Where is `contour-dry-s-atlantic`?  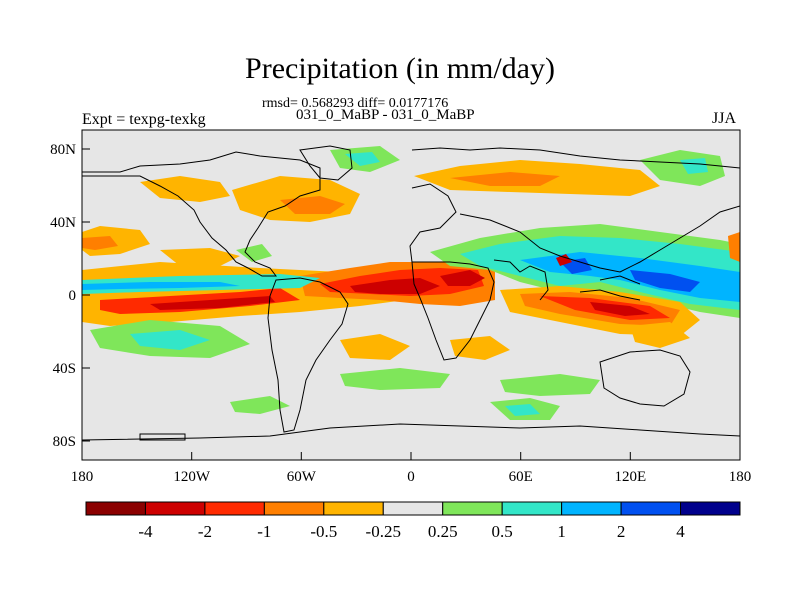
contour-dry-s-atlantic is located at coordinates (375, 347).